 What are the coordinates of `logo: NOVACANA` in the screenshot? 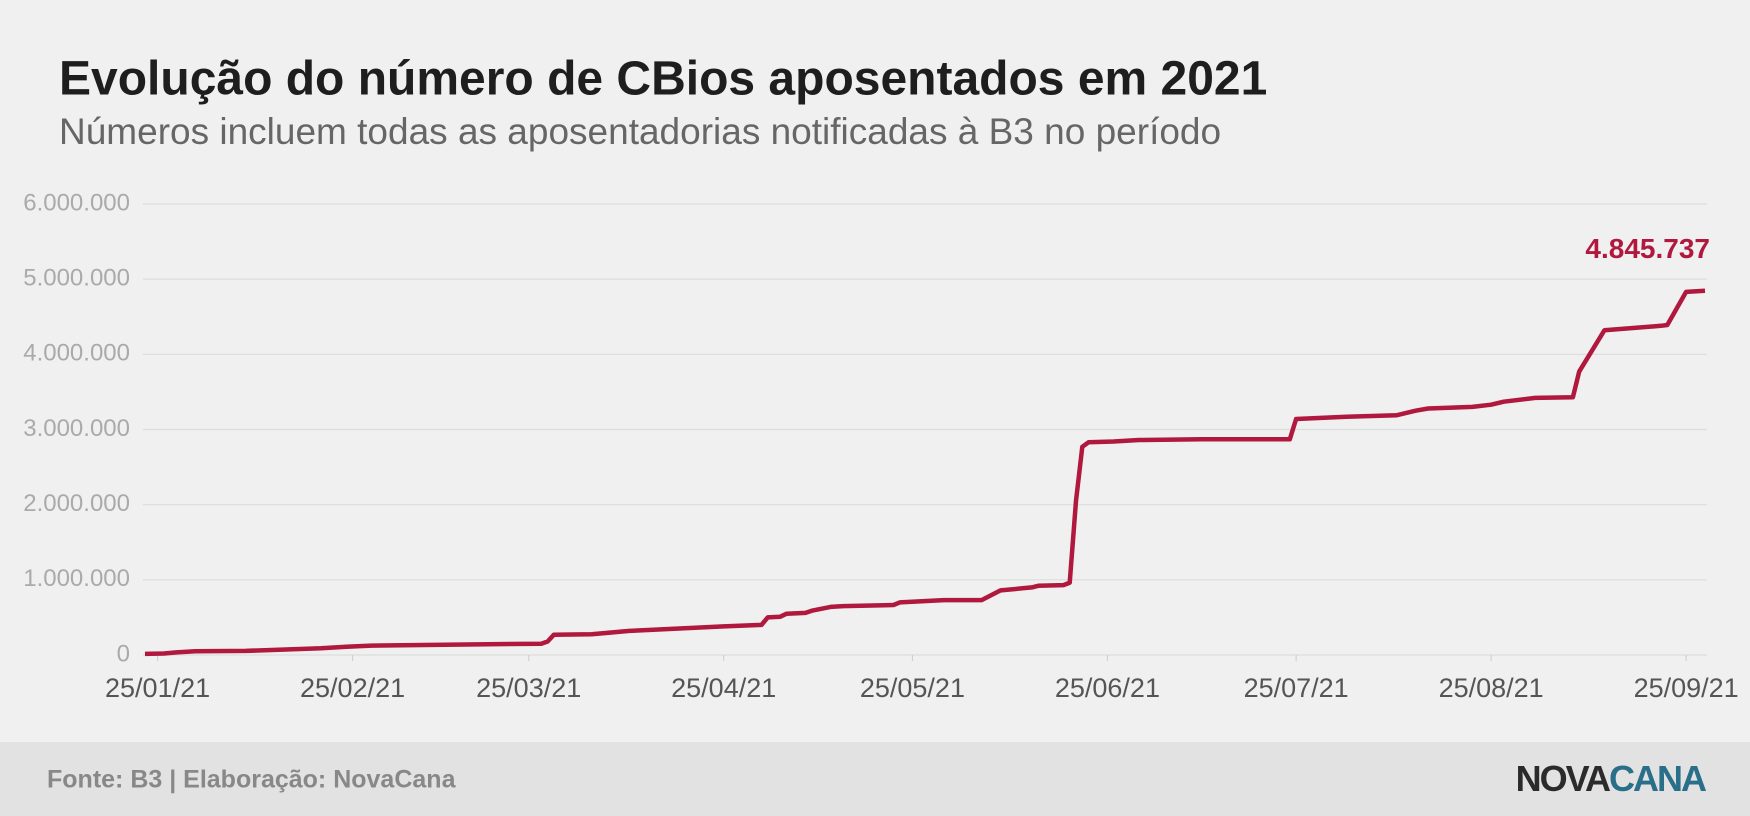 It's located at (1611, 778).